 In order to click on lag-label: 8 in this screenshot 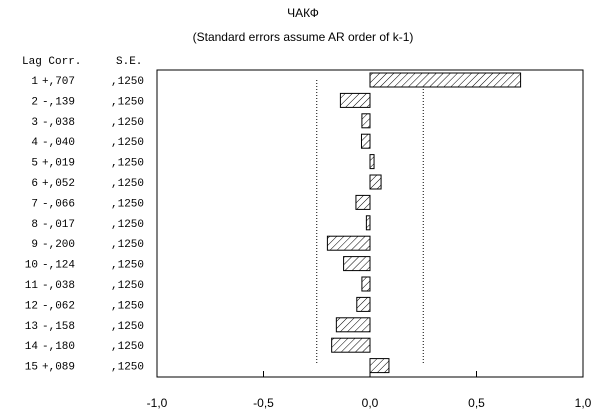, I will do `click(34, 225)`.